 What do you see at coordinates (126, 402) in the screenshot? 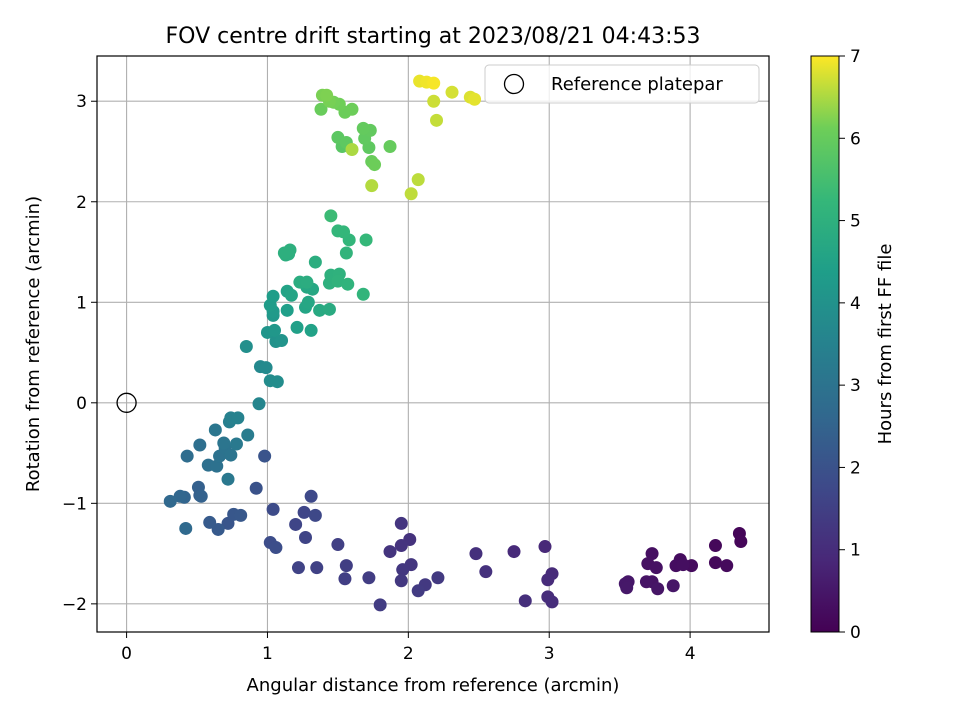
I see `reference-platepar-point` at bounding box center [126, 402].